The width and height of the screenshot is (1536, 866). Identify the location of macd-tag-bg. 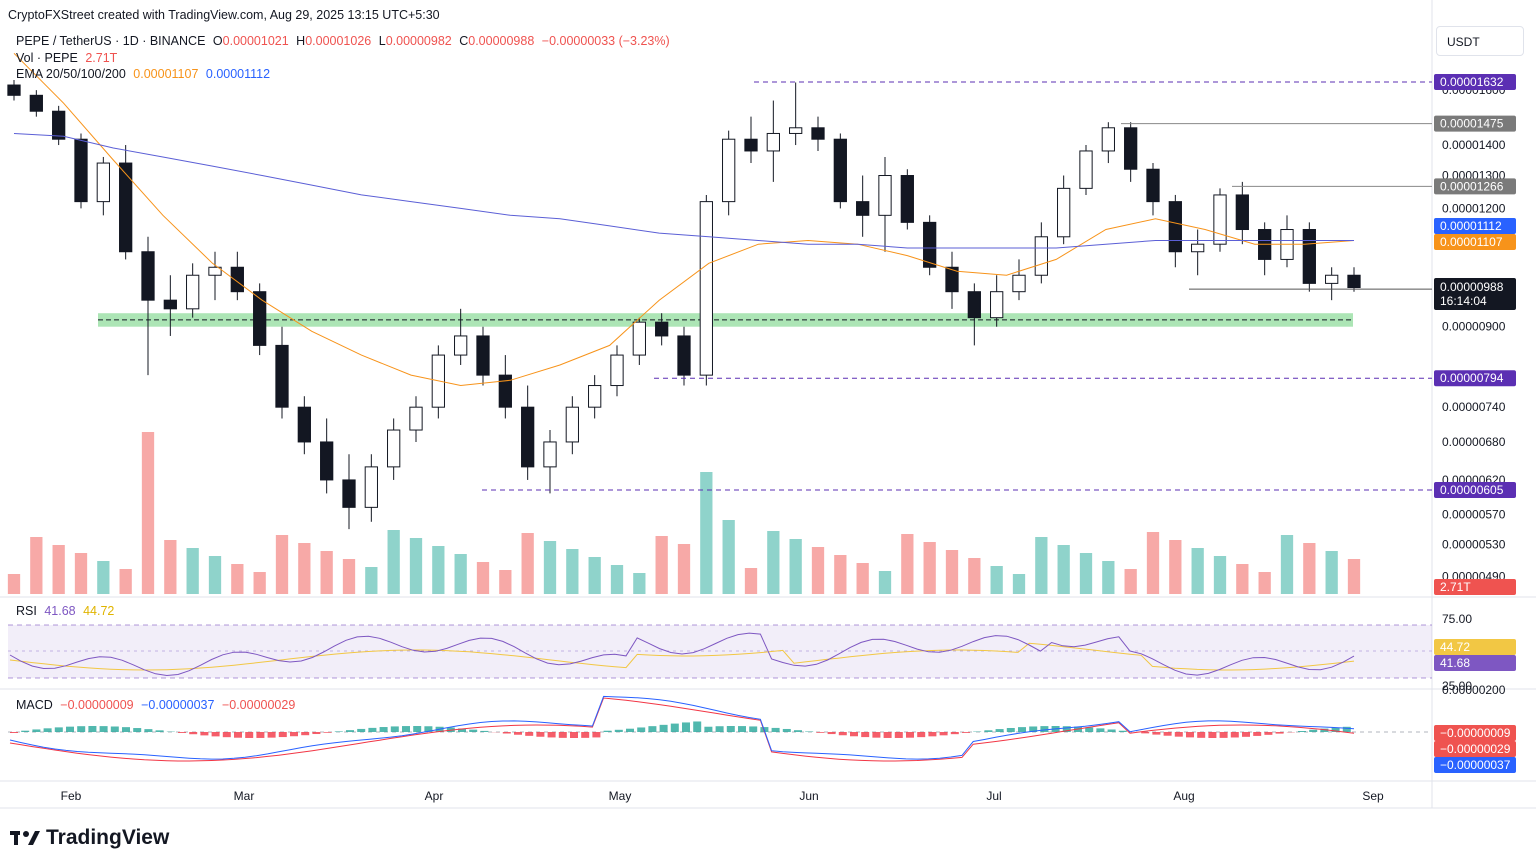
(1475, 733).